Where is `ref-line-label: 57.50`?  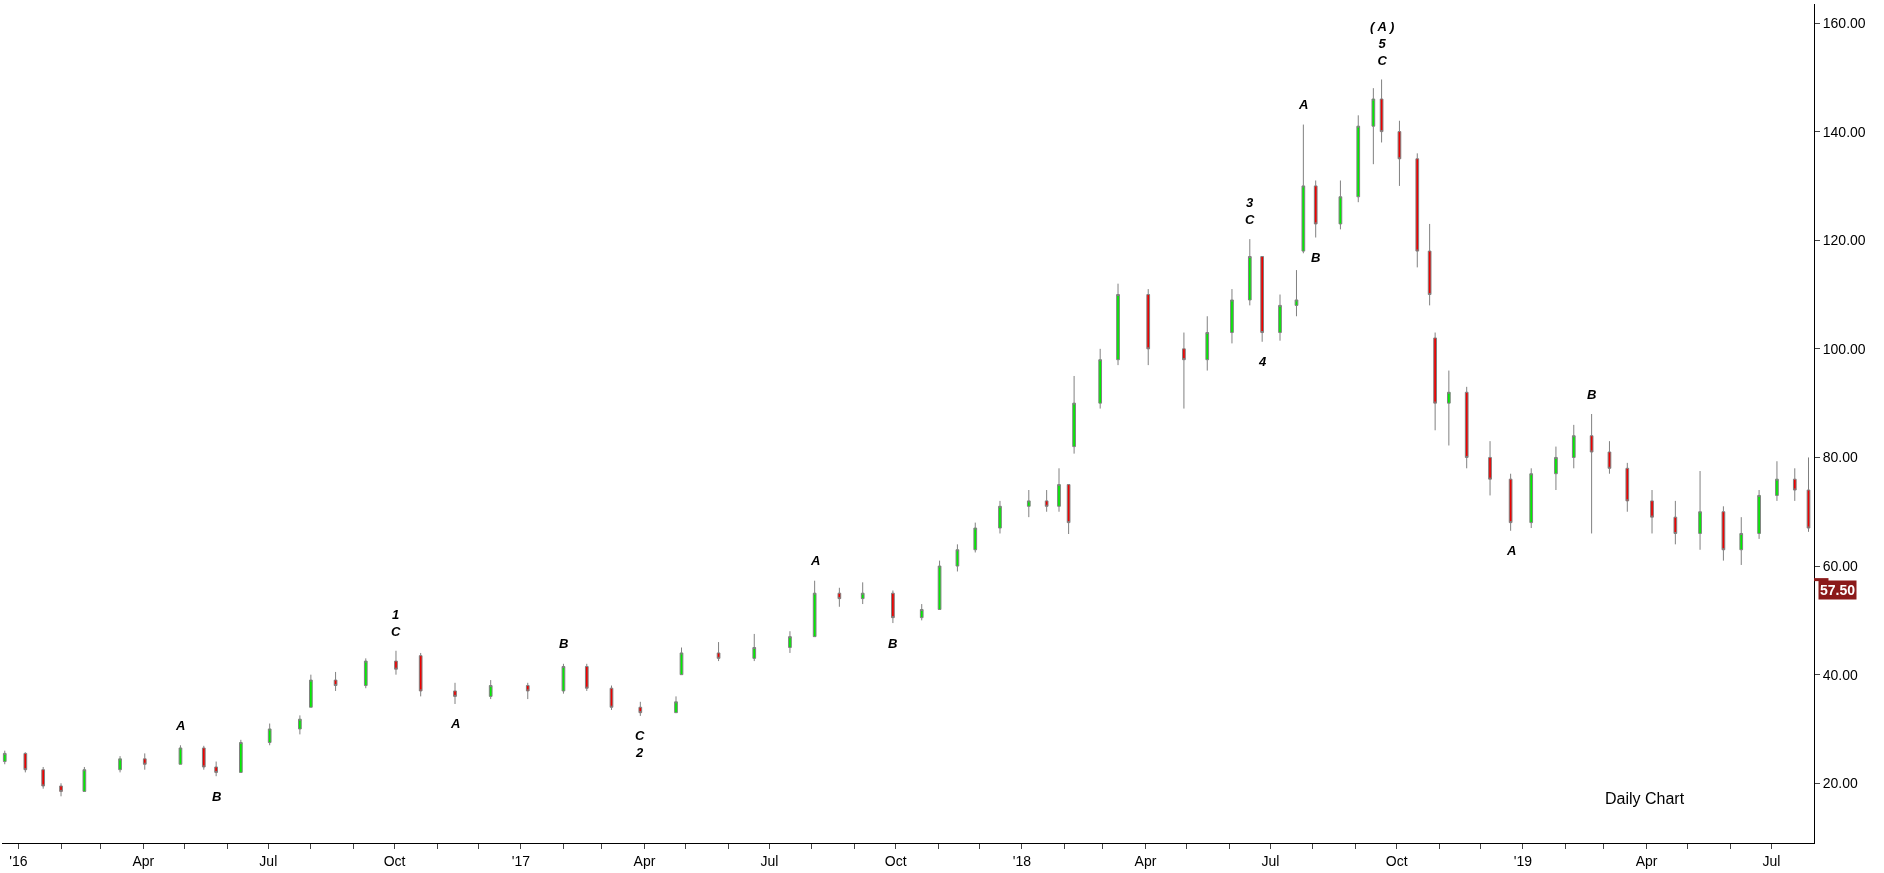
ref-line-label: 57.50 is located at coordinates (1838, 590).